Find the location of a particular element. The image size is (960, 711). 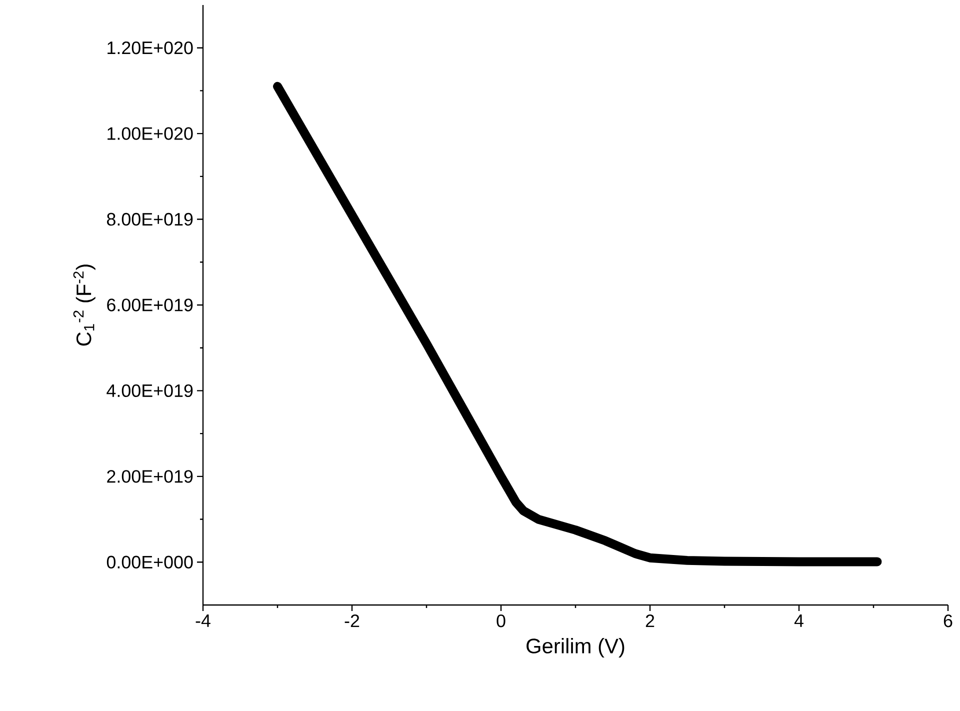

x-tick-label: 6 is located at coordinates (948, 621).